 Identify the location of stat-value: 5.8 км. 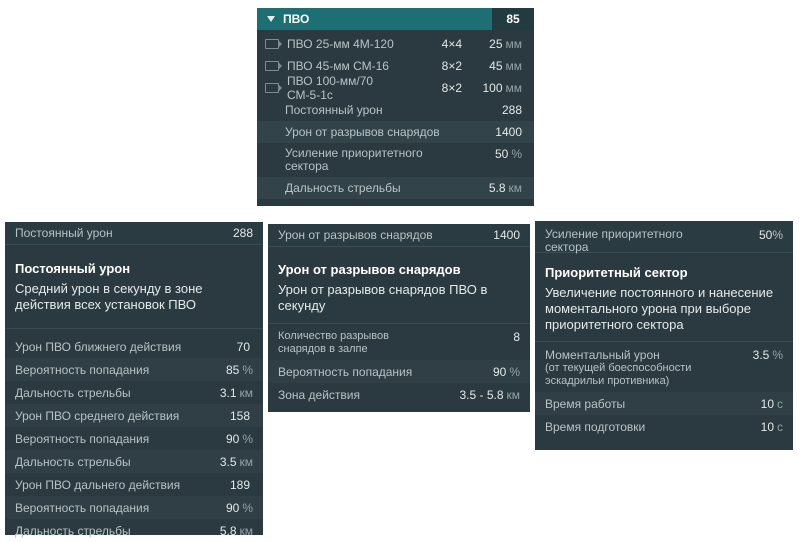
(505, 188).